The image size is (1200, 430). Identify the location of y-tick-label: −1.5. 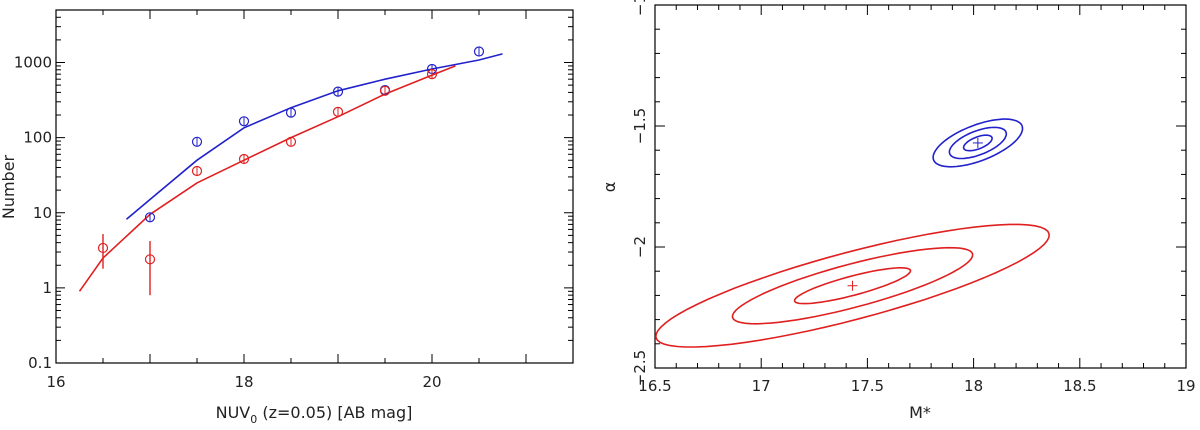
(640, 126).